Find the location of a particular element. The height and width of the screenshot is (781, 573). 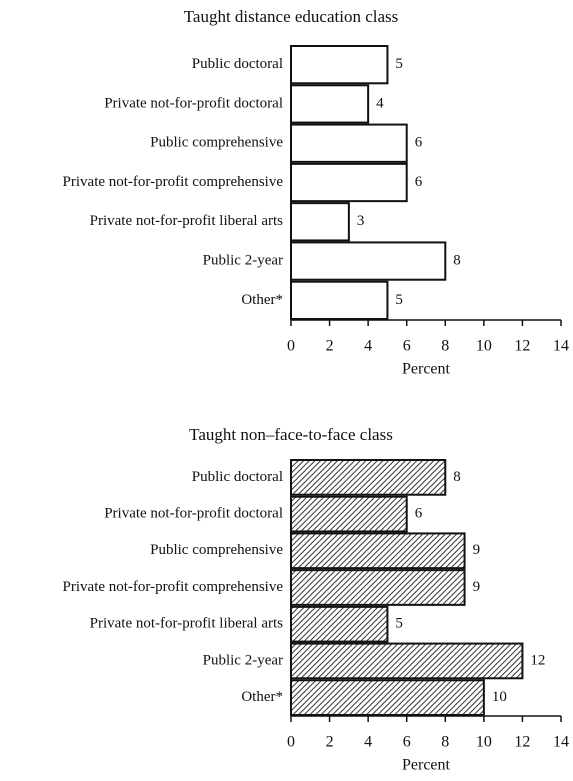

chart-title: Taught non–face-to-face class is located at coordinates (291, 434).